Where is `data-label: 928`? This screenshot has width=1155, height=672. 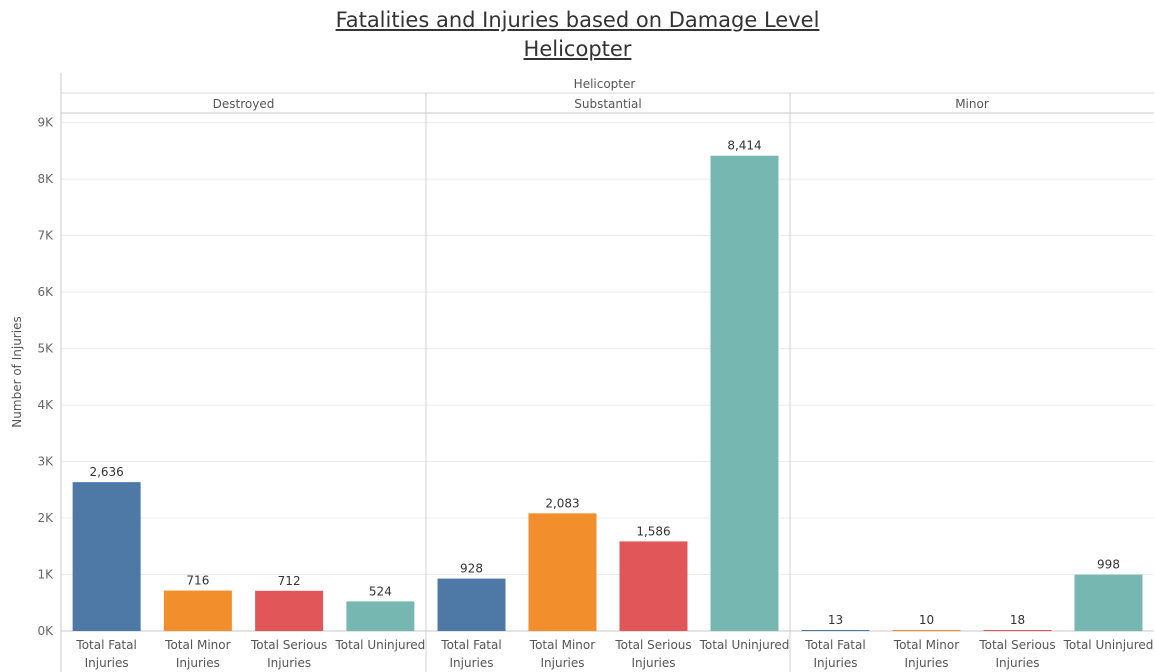
data-label: 928 is located at coordinates (471, 569).